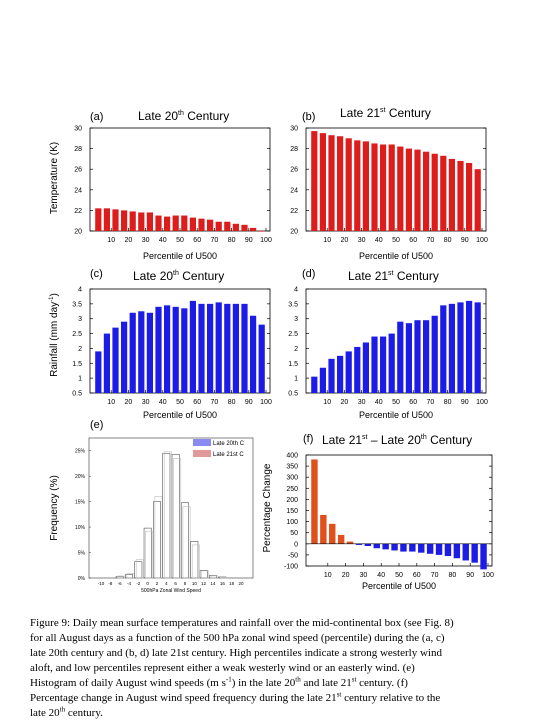  I want to click on y-tick-label: 0, so click(296, 544).